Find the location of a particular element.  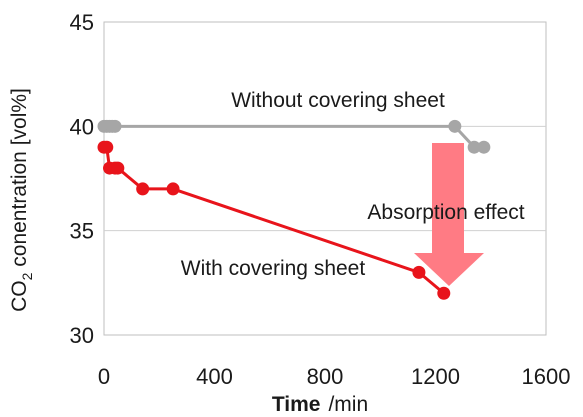

arrow-head is located at coordinates (449, 269).